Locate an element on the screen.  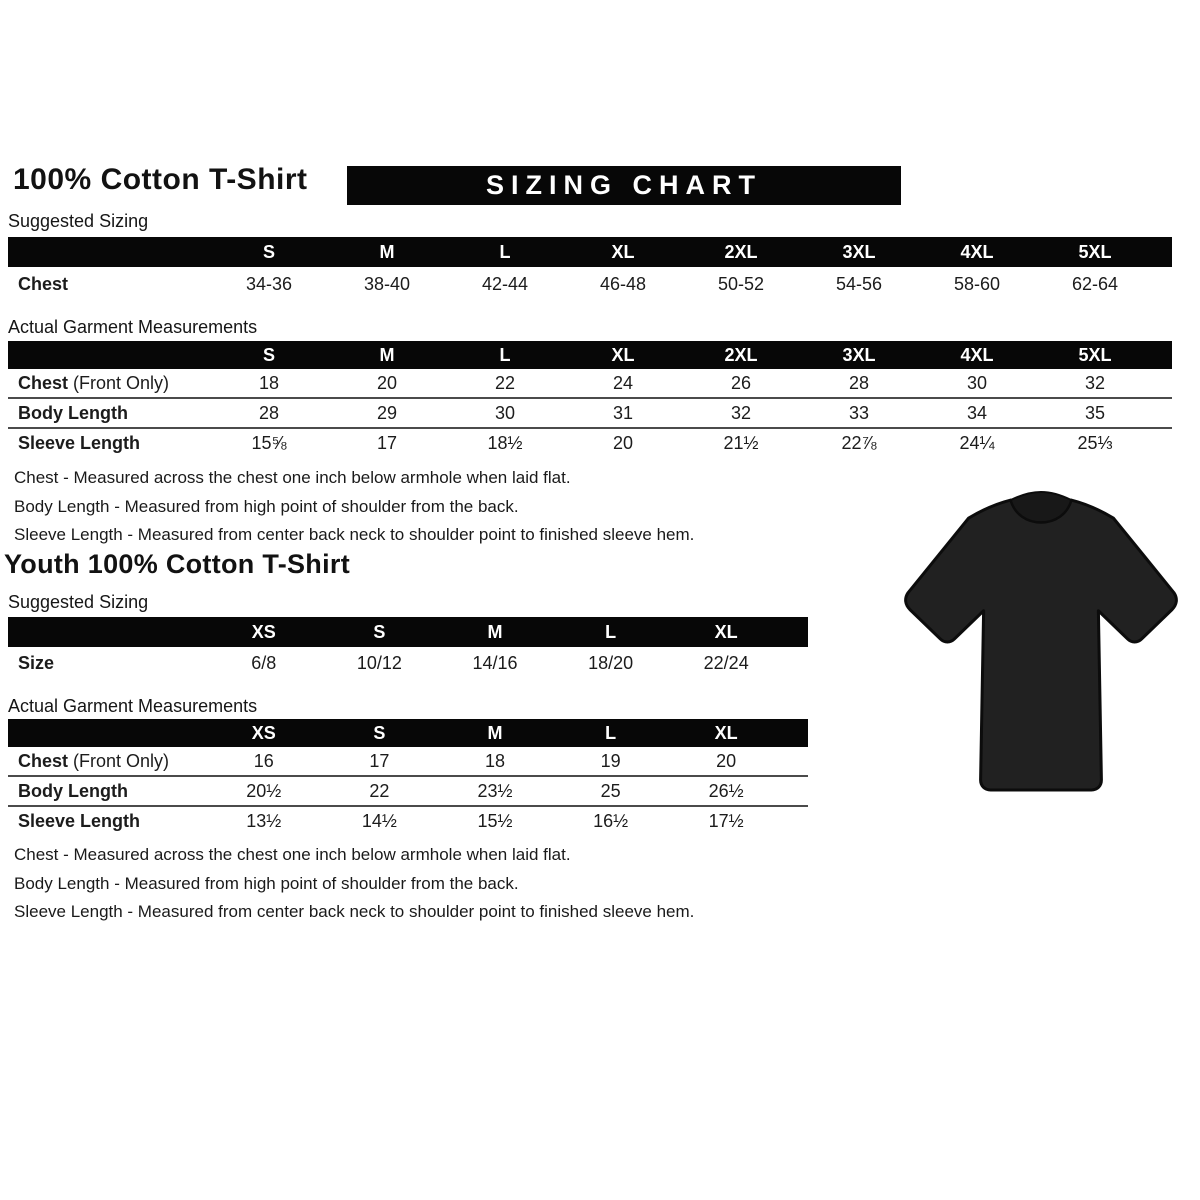
youth-suggested-header-row: XS S M L XL is located at coordinates (408, 632).